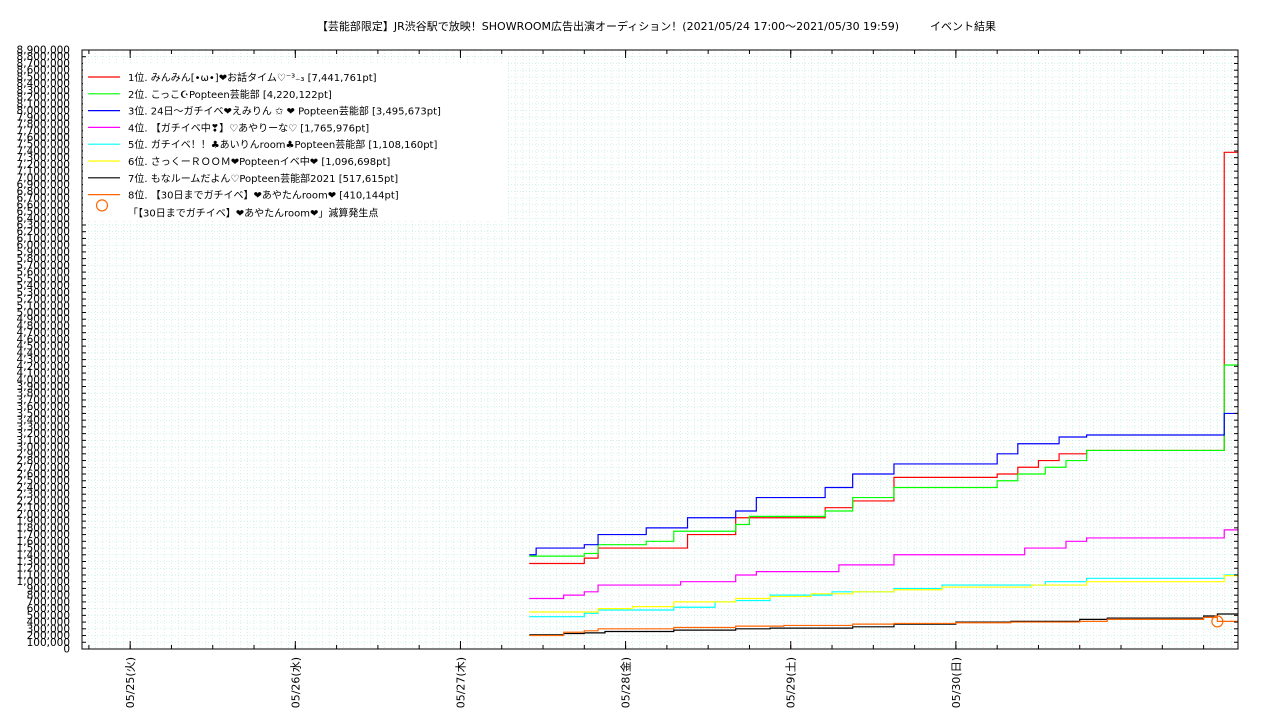 This screenshot has height=720, width=1280. I want to click on y-tick-label: 2,000,000, so click(43, 515).